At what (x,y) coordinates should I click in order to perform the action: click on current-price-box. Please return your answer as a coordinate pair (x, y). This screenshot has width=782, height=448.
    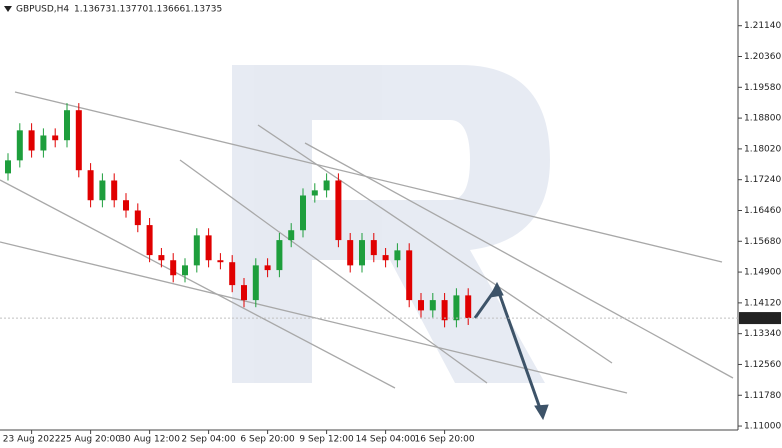
    Looking at the image, I should click on (760, 318).